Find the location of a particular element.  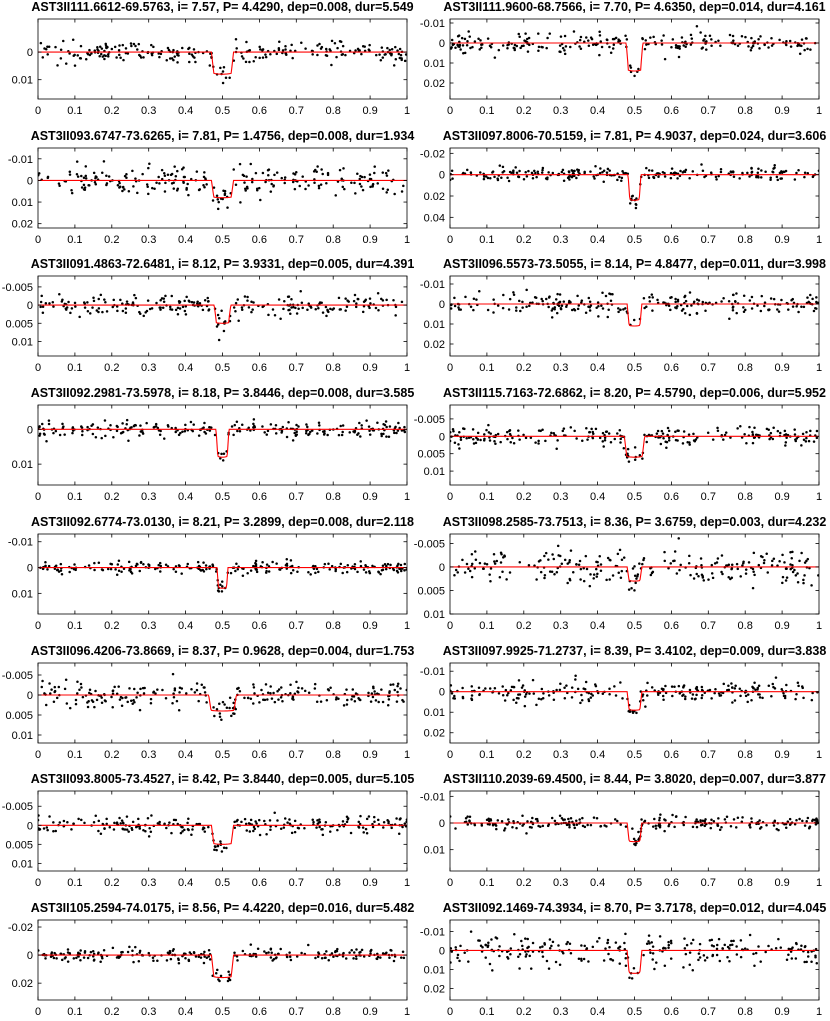

axes-box is located at coordinates (222, 188).